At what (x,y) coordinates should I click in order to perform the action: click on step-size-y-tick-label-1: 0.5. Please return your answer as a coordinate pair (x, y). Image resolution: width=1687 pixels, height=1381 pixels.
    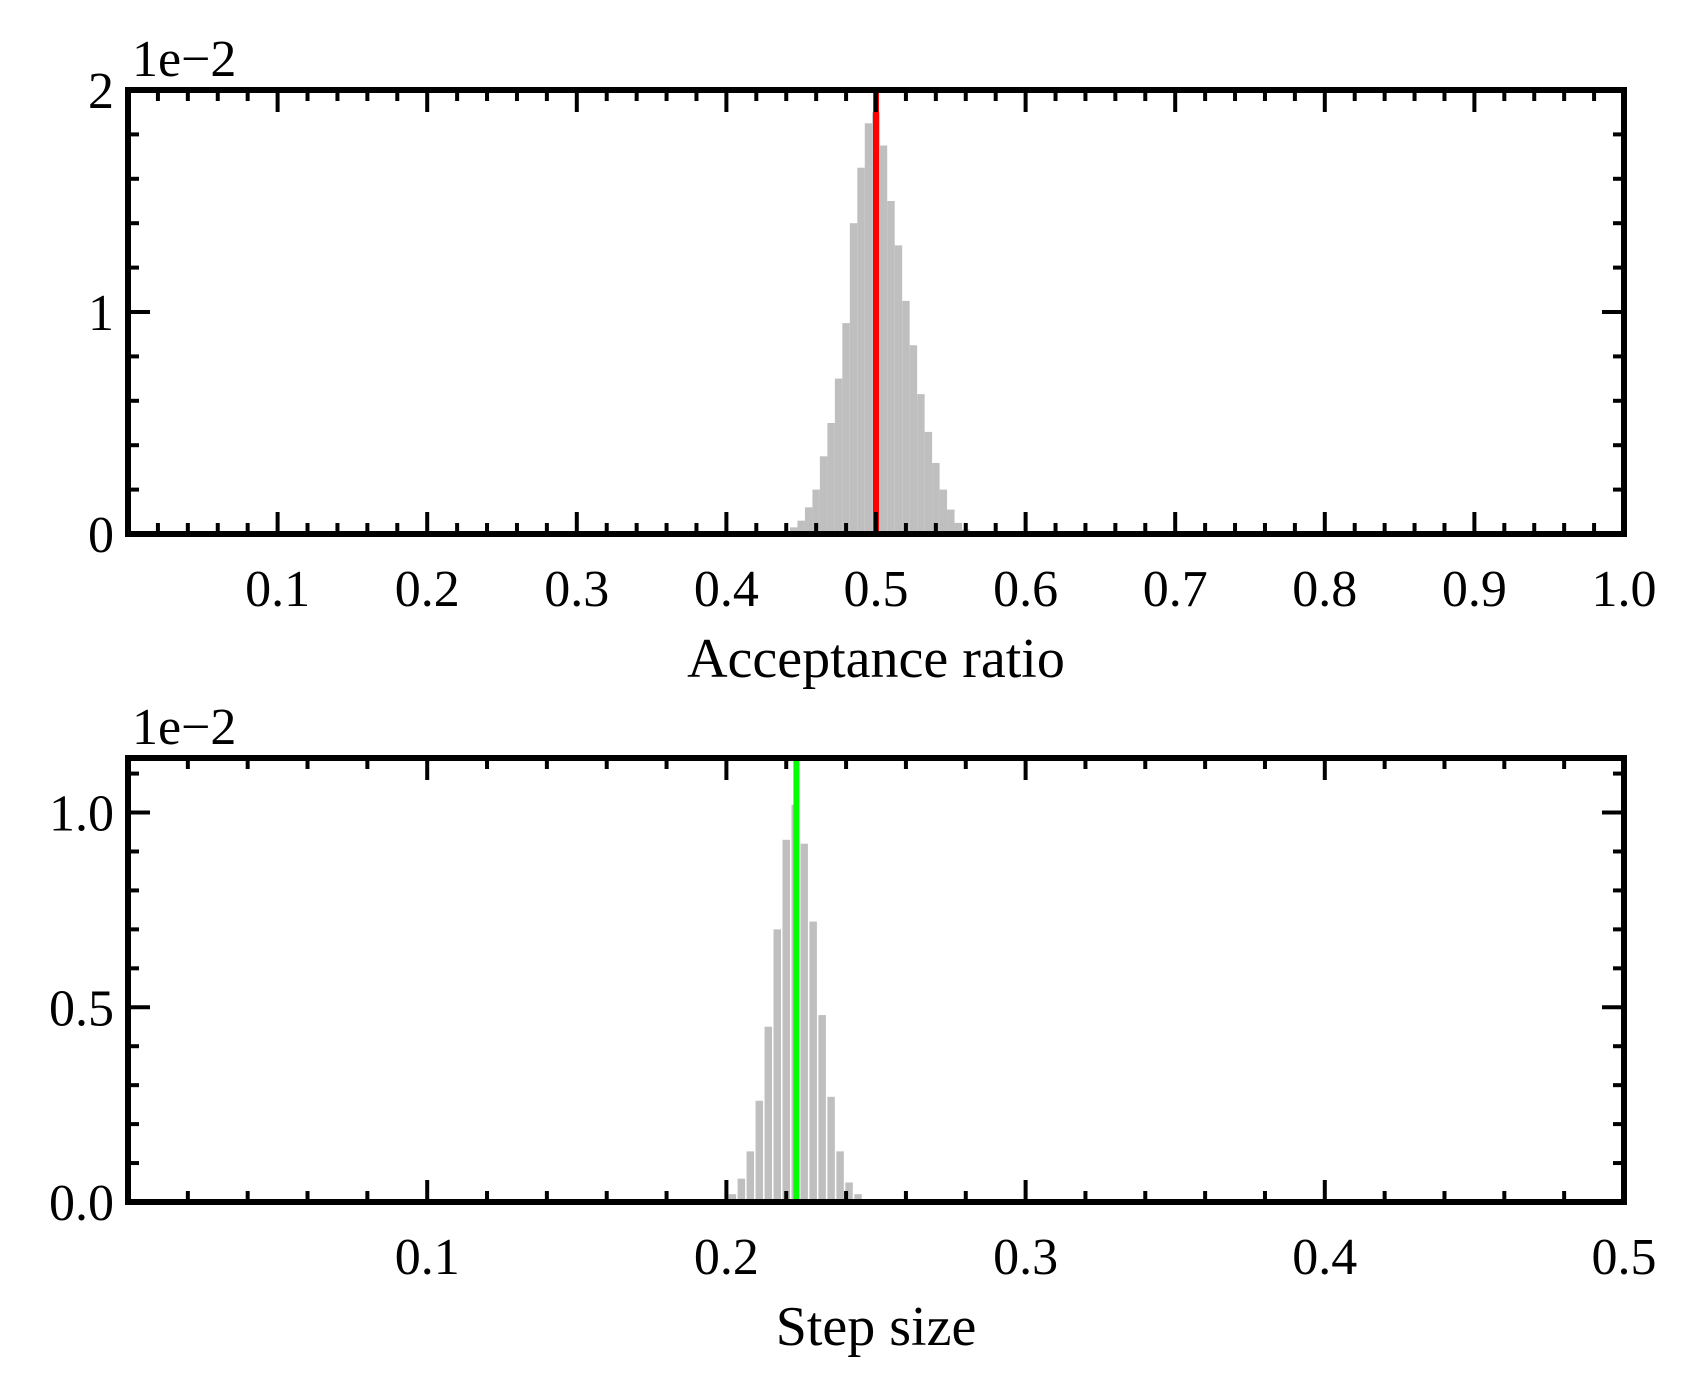
    Looking at the image, I should click on (81, 1008).